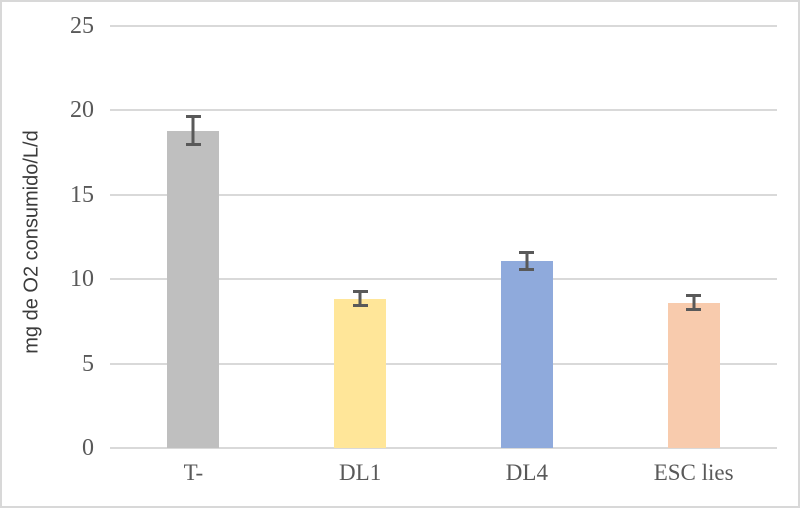 The height and width of the screenshot is (508, 800). Describe the element at coordinates (443, 448) in the screenshot. I see `x-axis-line` at that location.